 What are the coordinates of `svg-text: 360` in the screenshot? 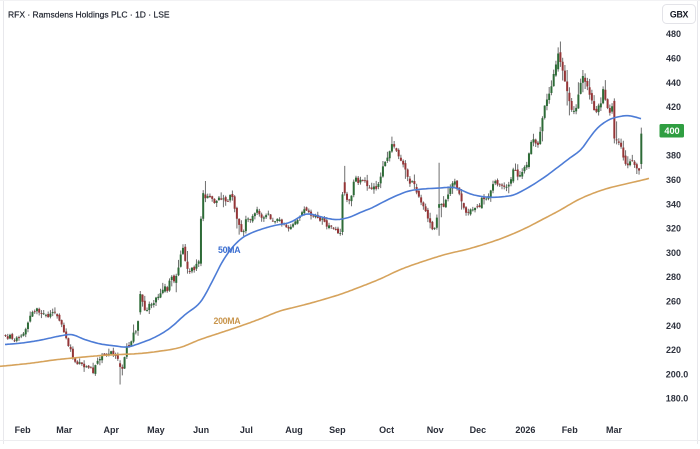 It's located at (673, 180).